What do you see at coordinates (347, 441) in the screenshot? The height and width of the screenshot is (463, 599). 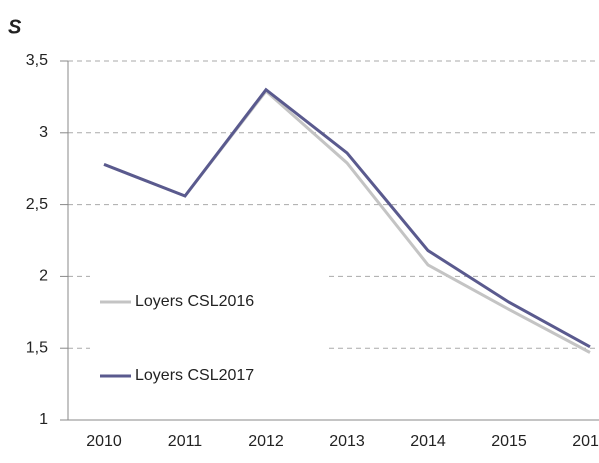 I see `x-tick-label: 2013` at bounding box center [347, 441].